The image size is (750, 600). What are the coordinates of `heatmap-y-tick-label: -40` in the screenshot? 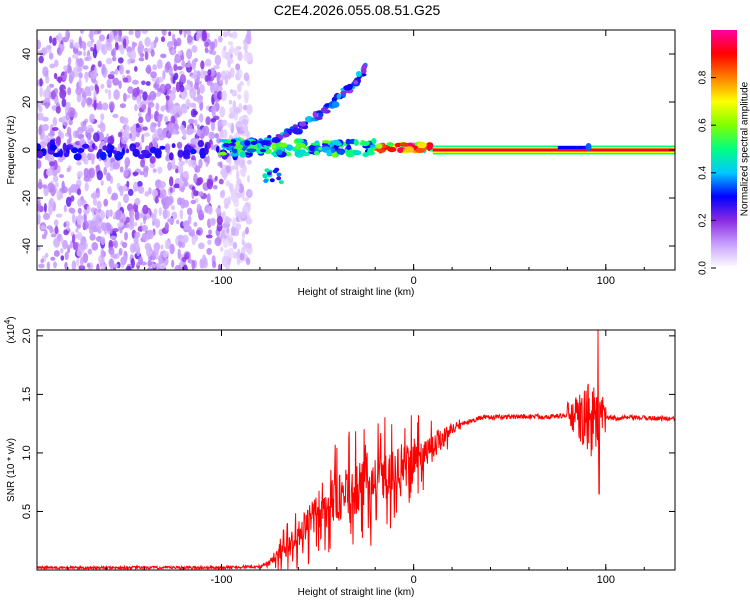 It's located at (27, 246).